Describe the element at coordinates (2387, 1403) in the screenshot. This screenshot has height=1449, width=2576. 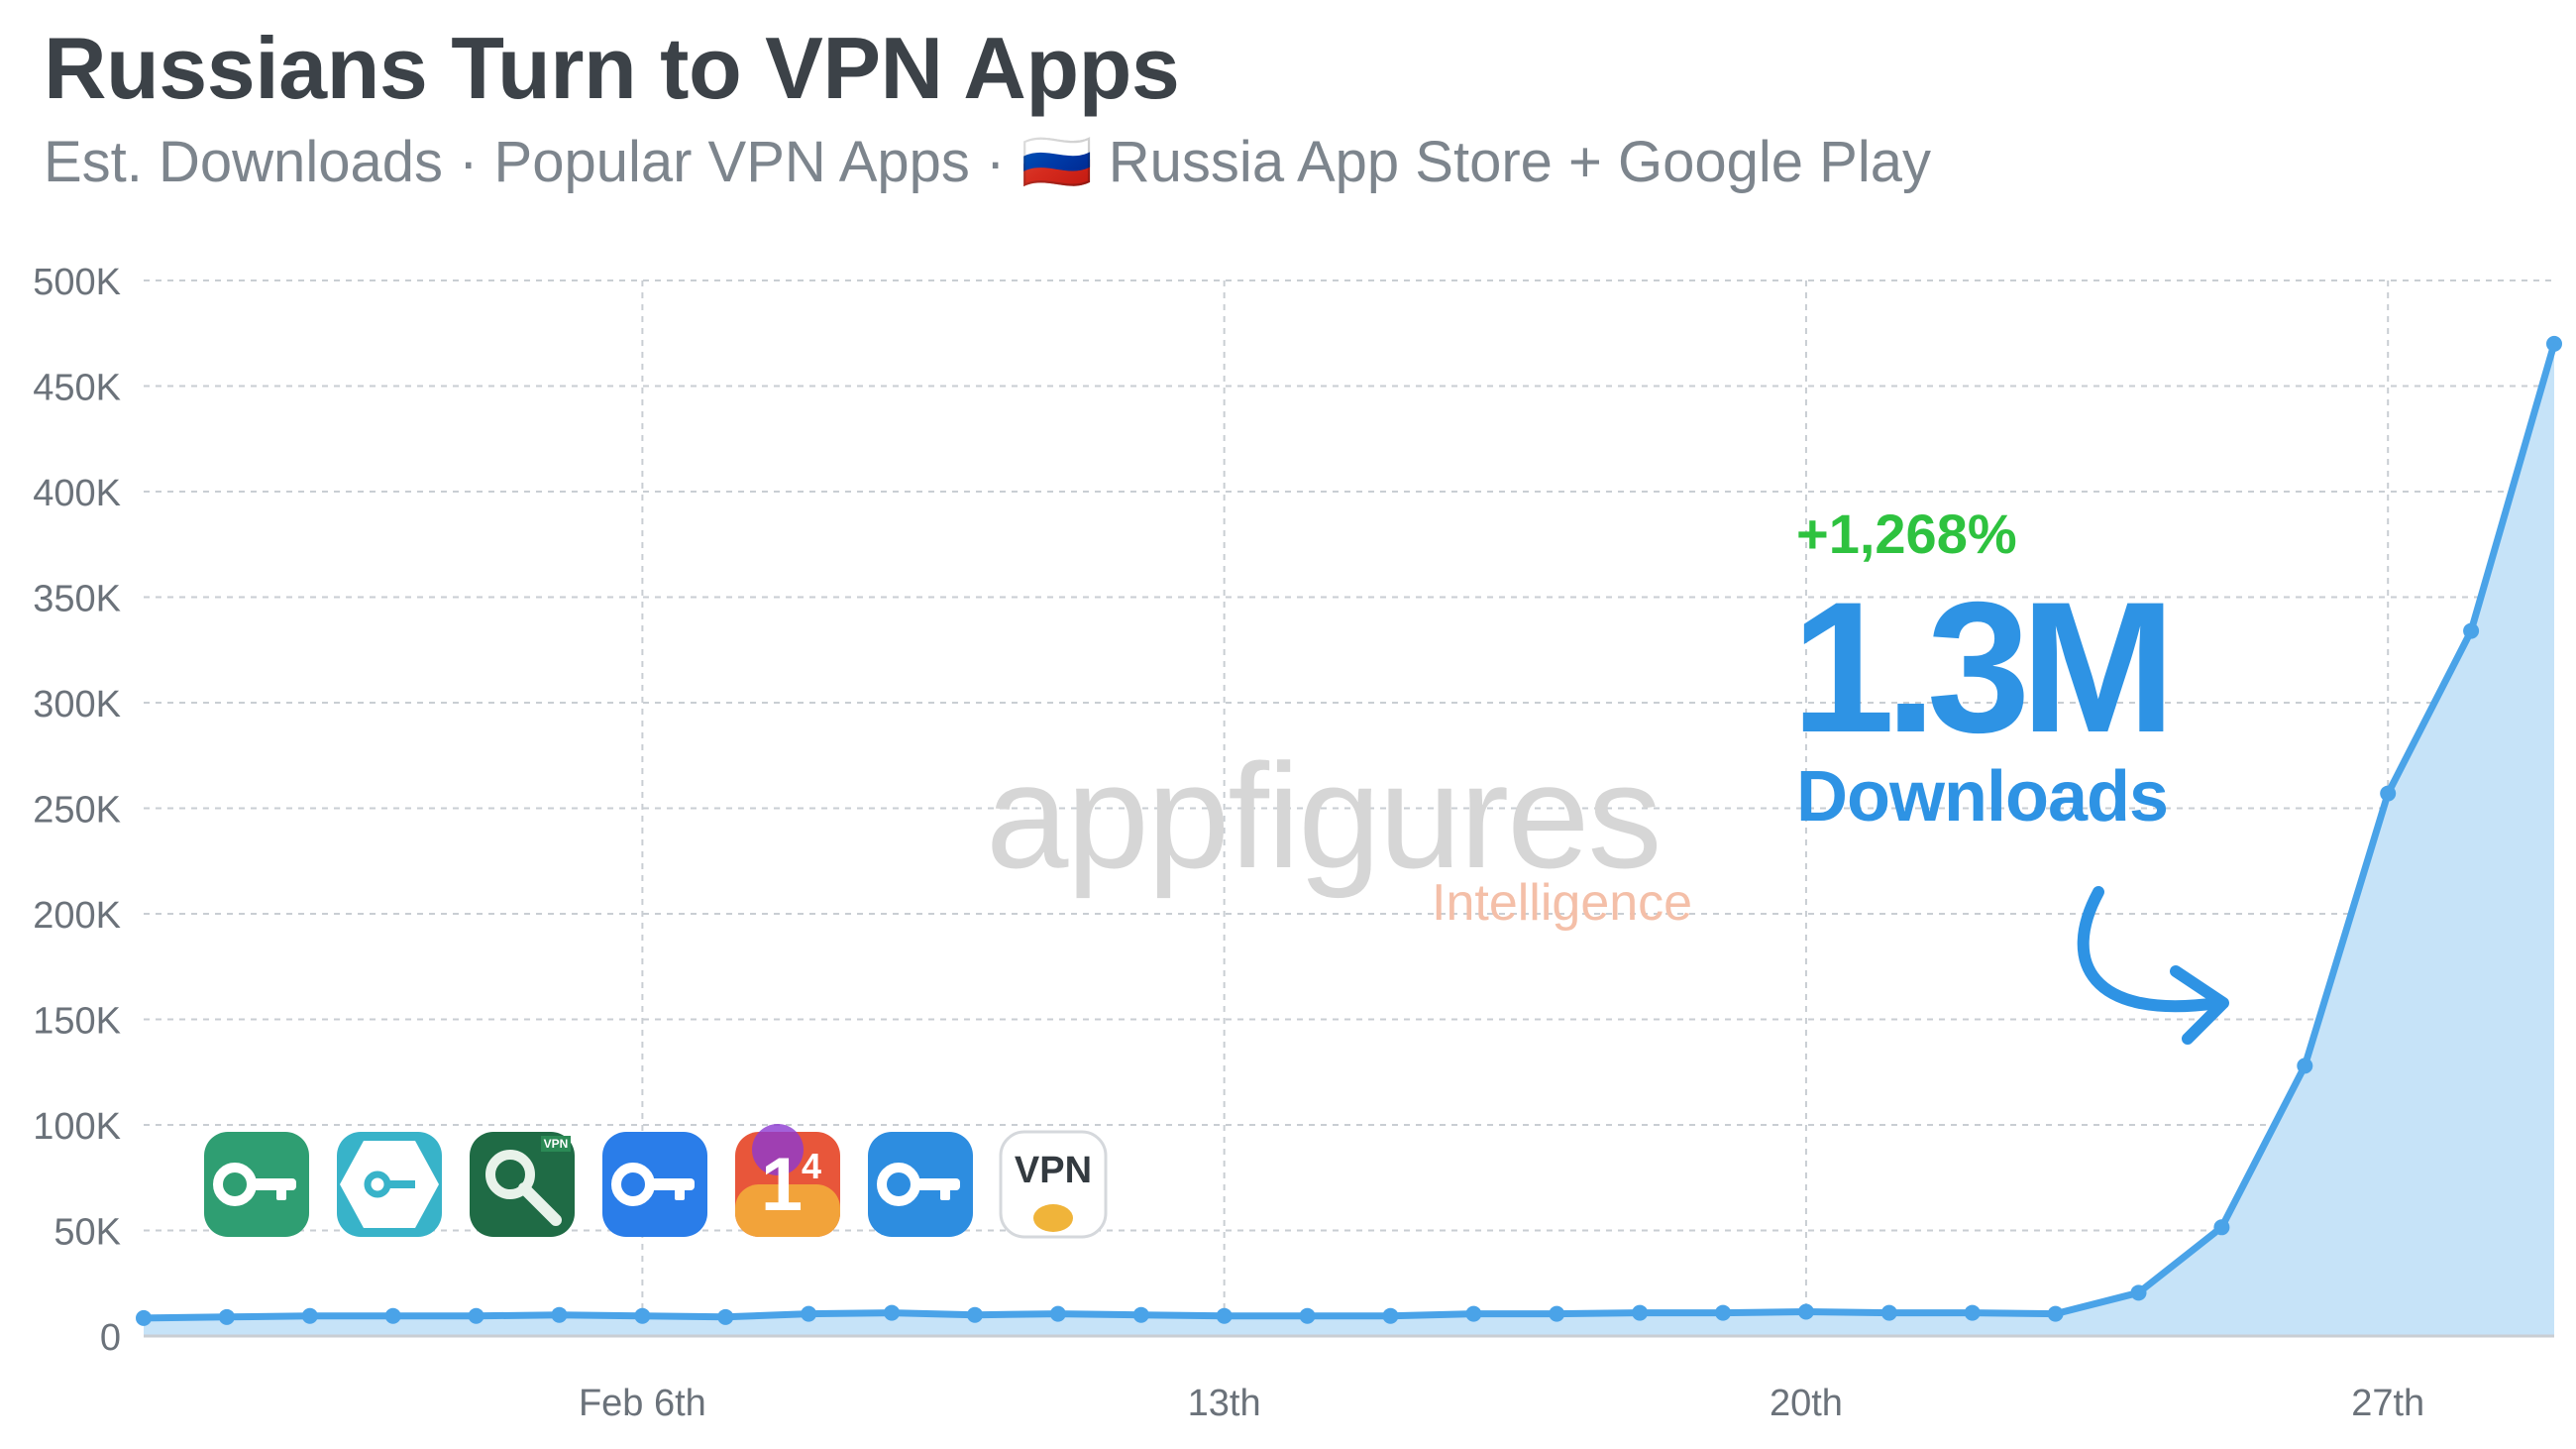
I see `x-tick-label: 27th` at that location.